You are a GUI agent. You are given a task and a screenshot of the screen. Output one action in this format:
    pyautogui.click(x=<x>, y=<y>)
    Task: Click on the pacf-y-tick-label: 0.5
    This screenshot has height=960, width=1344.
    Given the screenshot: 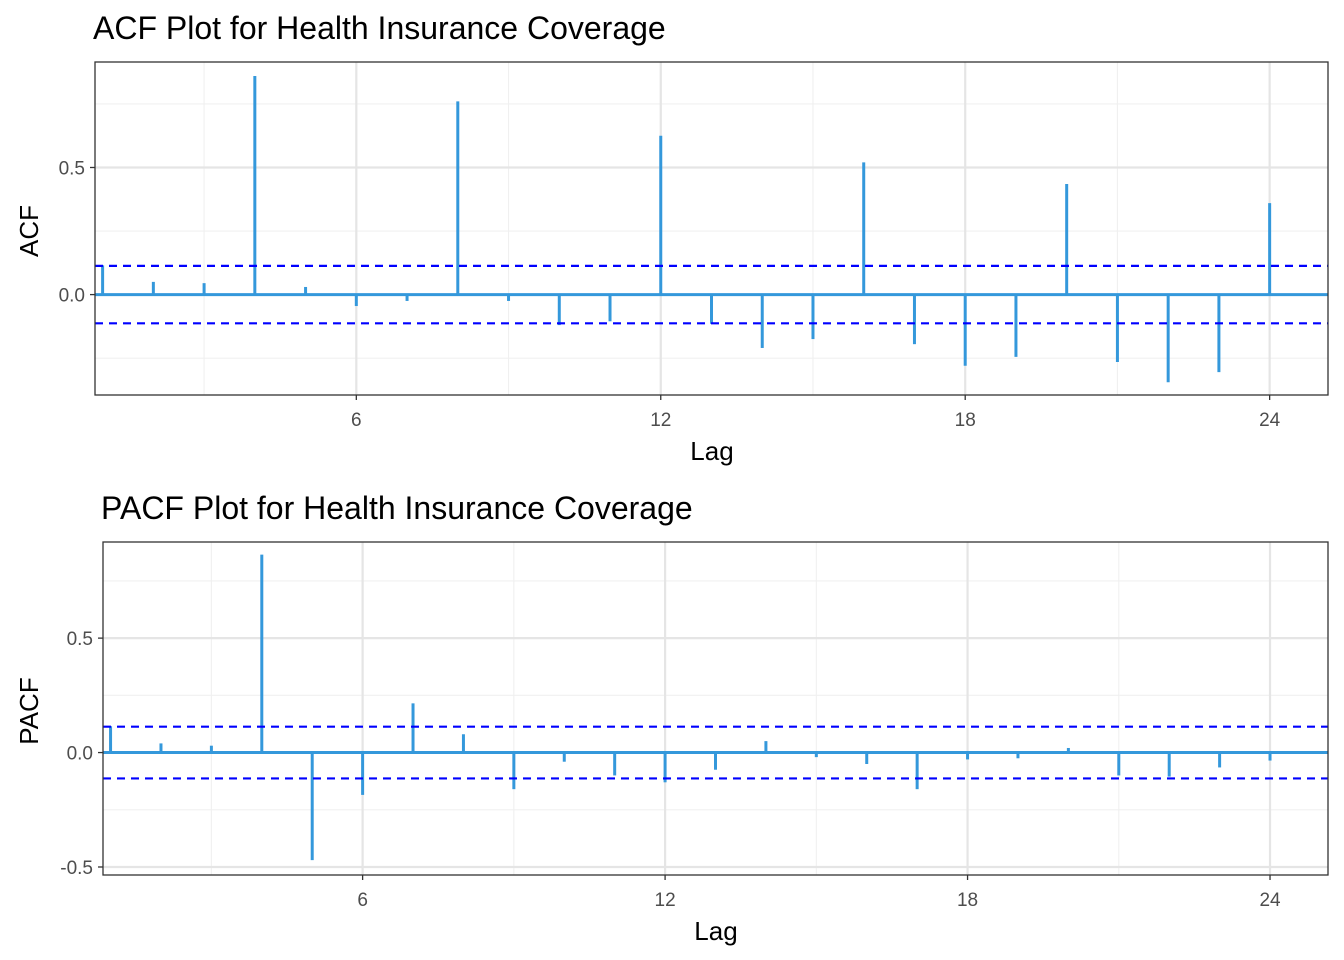 What is the action you would take?
    pyautogui.click(x=80, y=639)
    